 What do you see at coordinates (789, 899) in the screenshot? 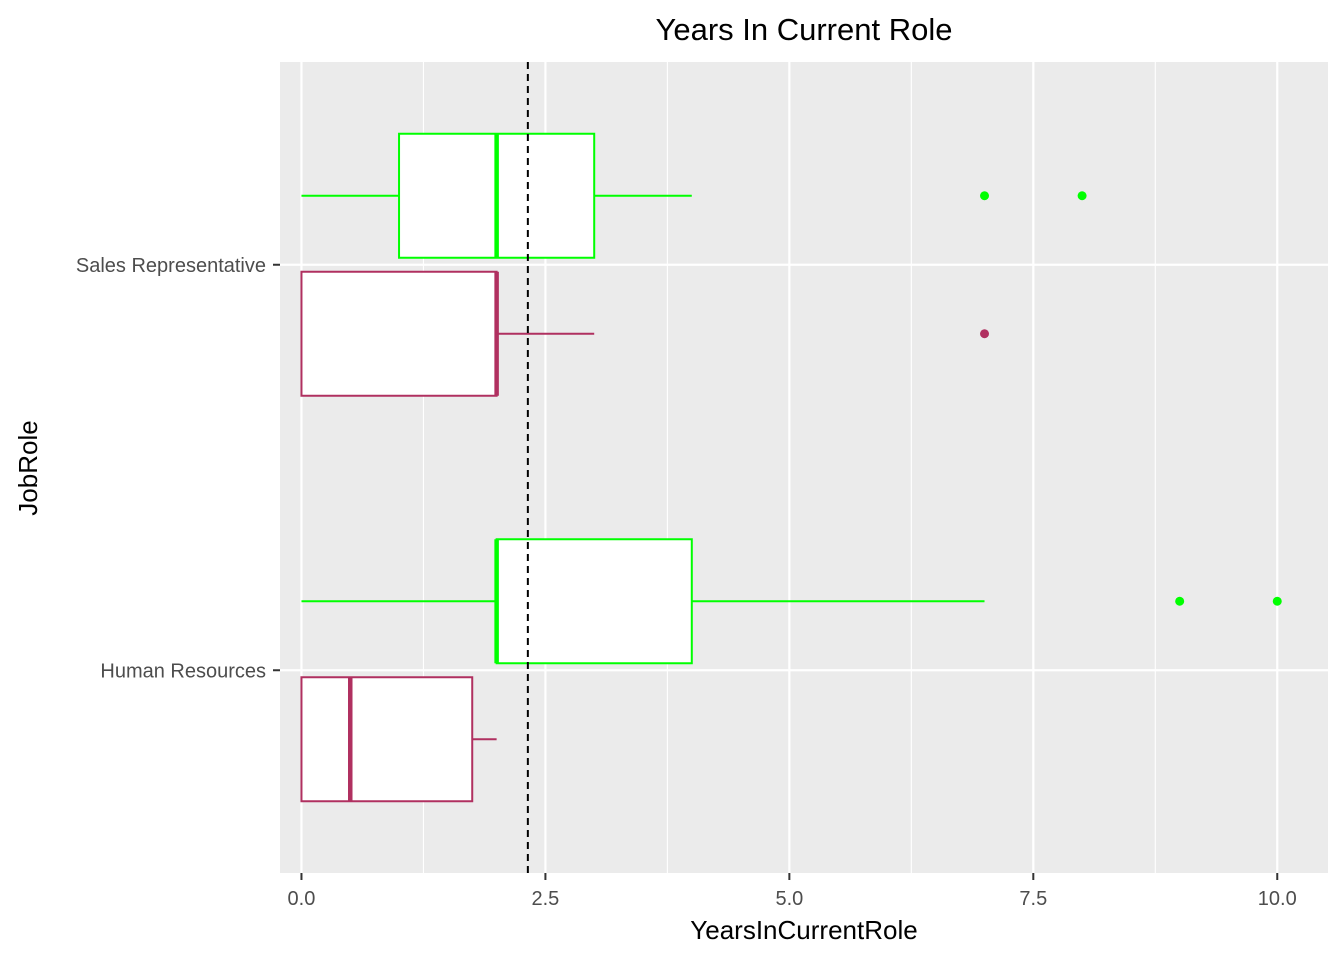
I see `x-tick-label: 5.0` at bounding box center [789, 899].